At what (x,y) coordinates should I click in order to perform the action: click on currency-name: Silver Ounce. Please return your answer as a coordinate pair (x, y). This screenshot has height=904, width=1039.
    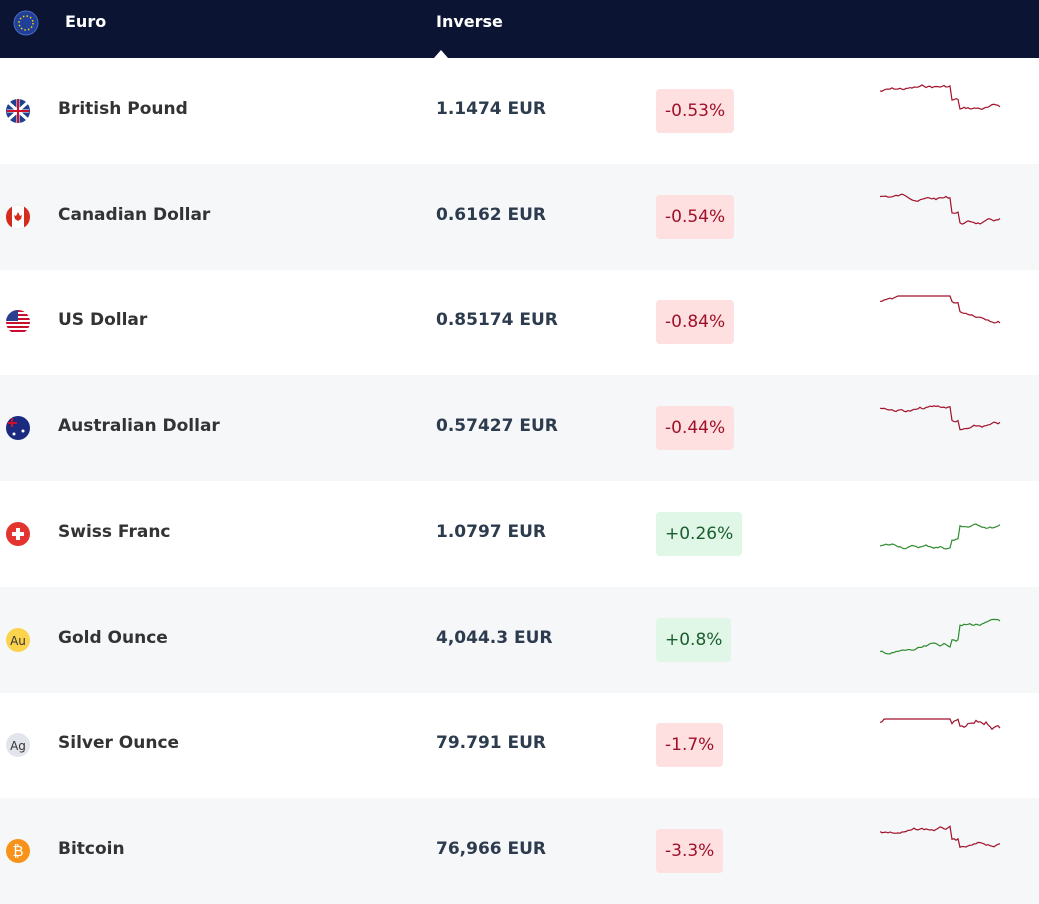
    Looking at the image, I should click on (119, 743).